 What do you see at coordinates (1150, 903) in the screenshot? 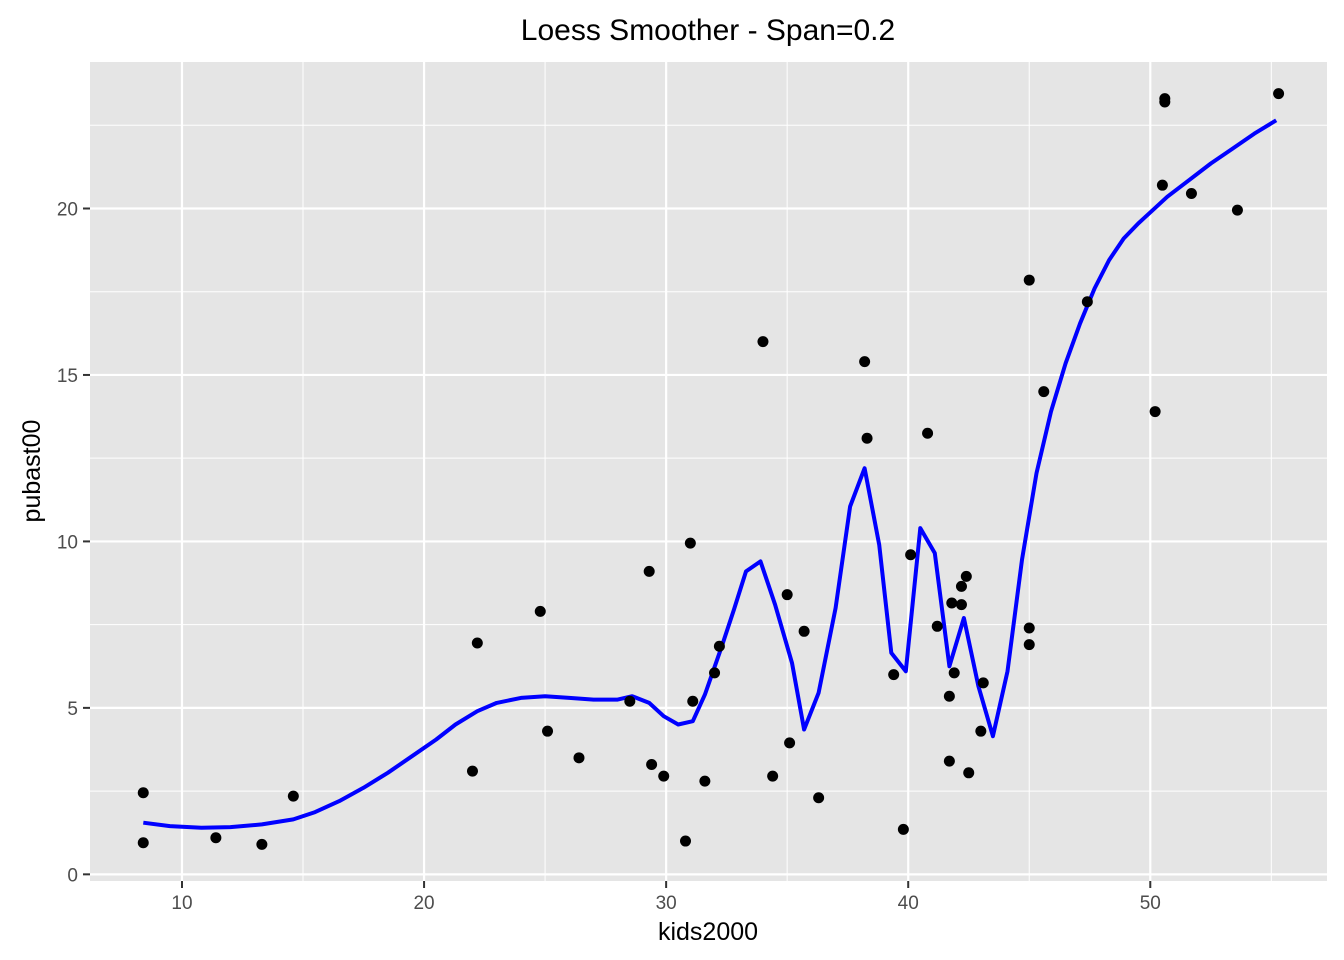
I see `x-tick-label: 50` at bounding box center [1150, 903].